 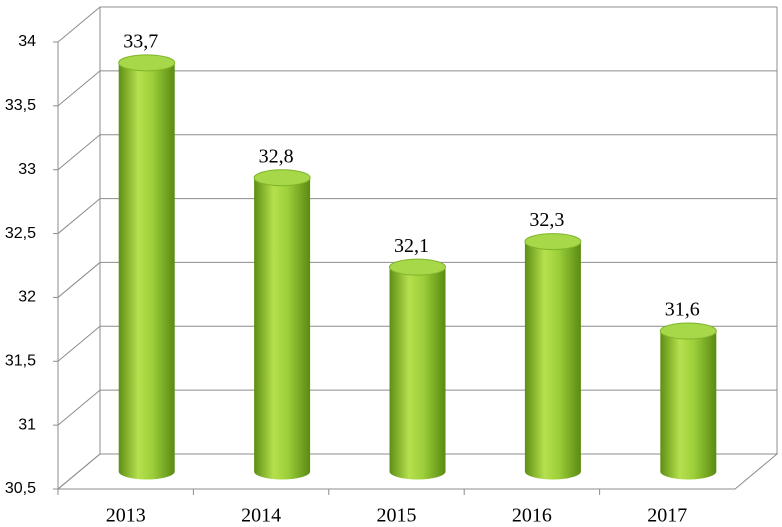 What do you see at coordinates (27, 41) in the screenshot?
I see `y-tick-label: 34` at bounding box center [27, 41].